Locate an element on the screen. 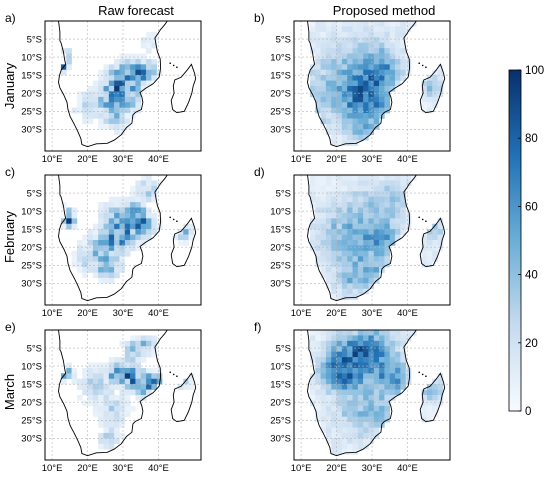 This screenshot has height=481, width=550. panel-label: e) is located at coordinates (10, 327).